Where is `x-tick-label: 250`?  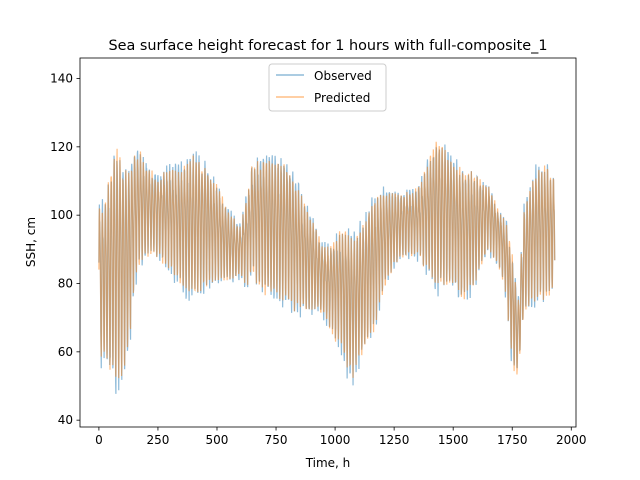 x-tick-label: 250 is located at coordinates (157, 440).